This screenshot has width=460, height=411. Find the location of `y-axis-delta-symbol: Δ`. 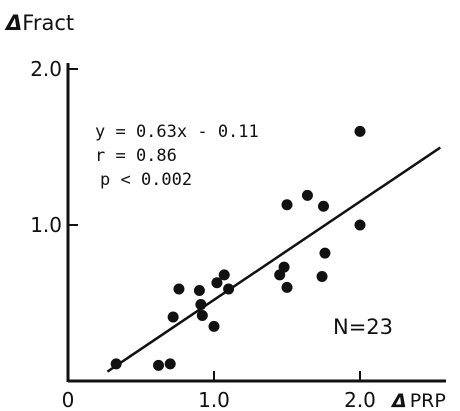

y-axis-delta-symbol: Δ is located at coordinates (13, 23).